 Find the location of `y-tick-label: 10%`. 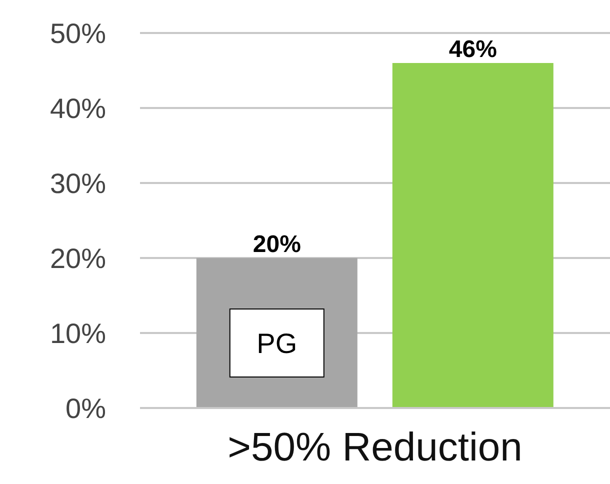

y-tick-label: 10% is located at coordinates (78, 333).